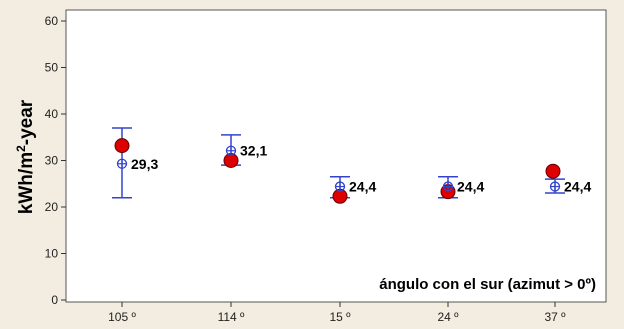 The height and width of the screenshot is (329, 624). Describe the element at coordinates (144, 164) in the screenshot. I see `data-label: 29,3` at that location.